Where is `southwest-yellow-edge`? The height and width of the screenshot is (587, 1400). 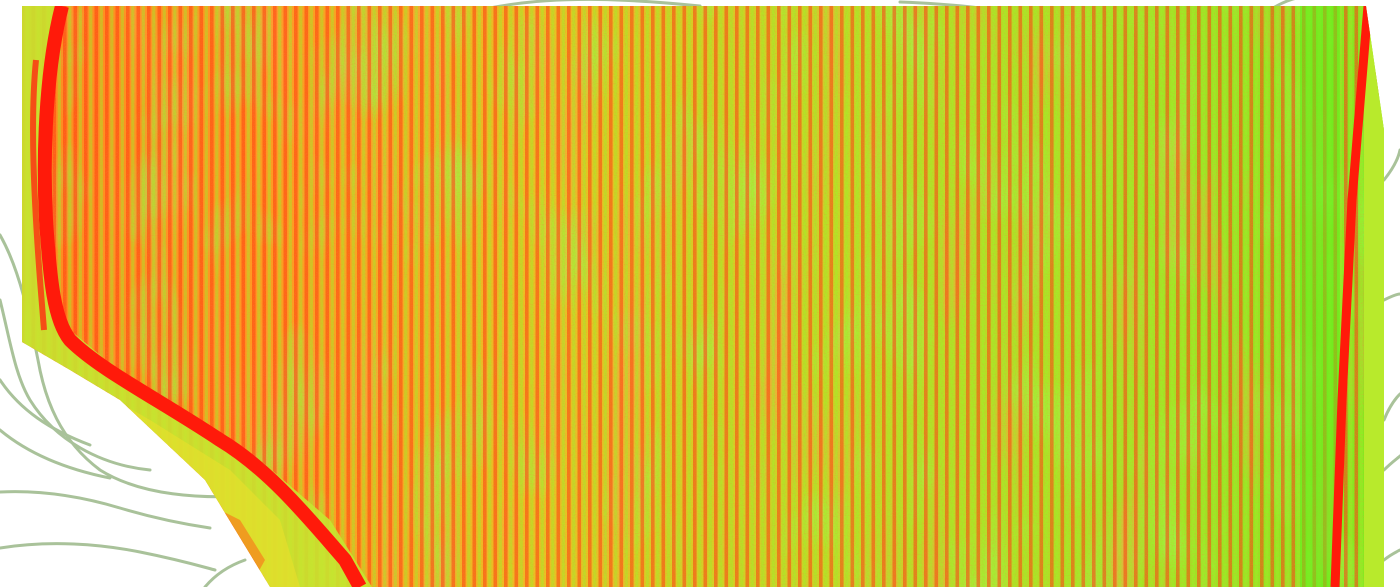 southwest-yellow-edge is located at coordinates (190, 483).